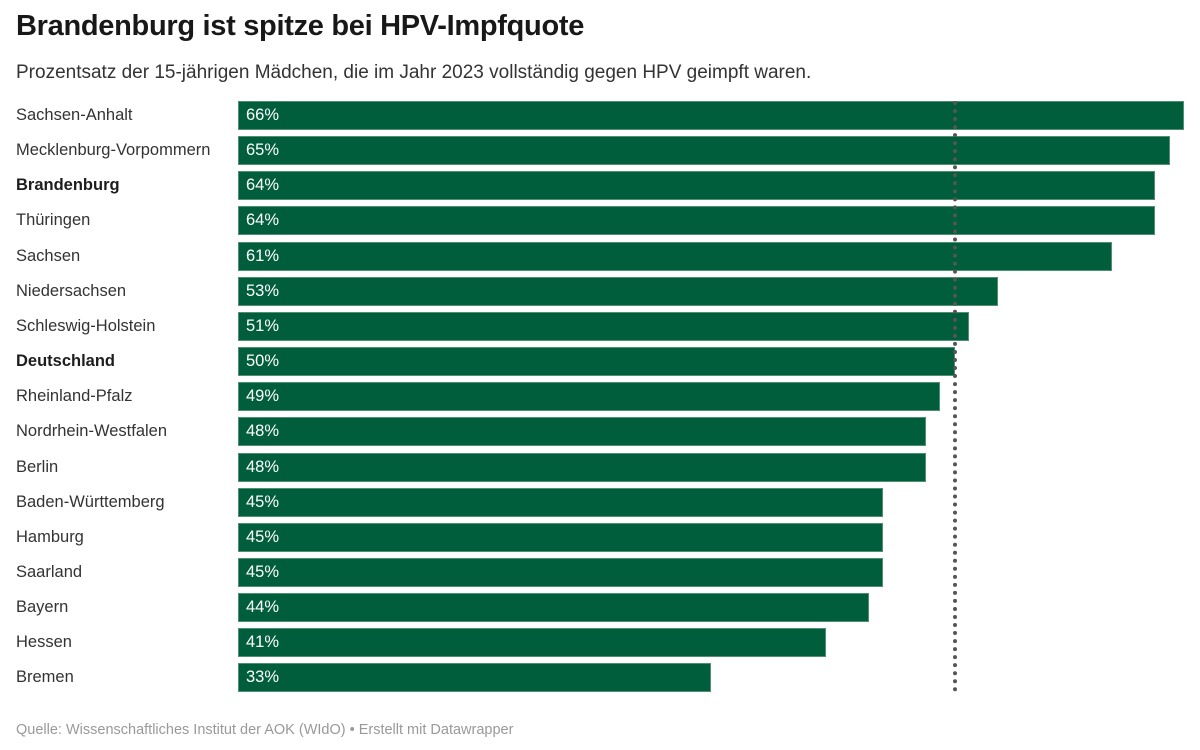 The height and width of the screenshot is (750, 1200). I want to click on category-label: Mecklenburg-Vorpommern, so click(113, 150).